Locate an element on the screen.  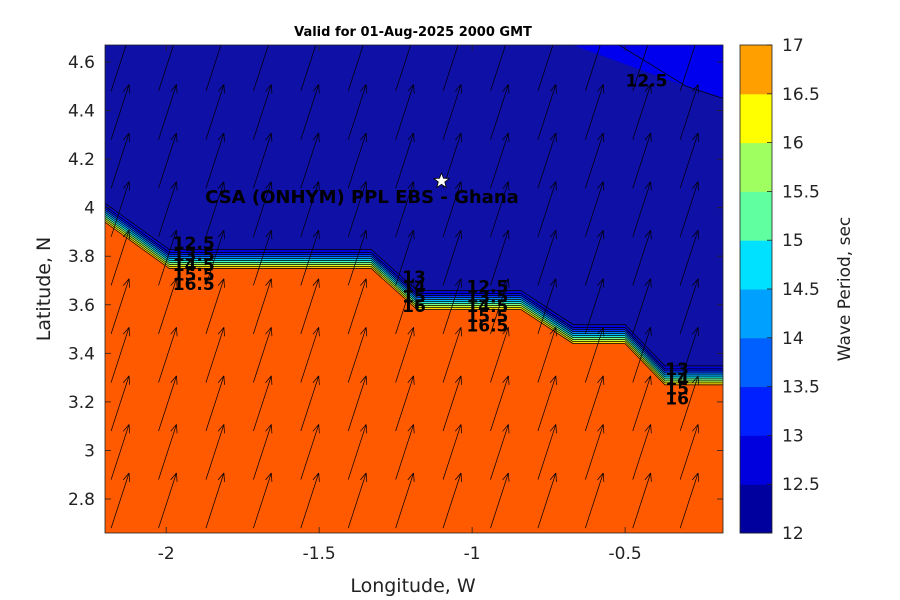
y-tick-label: 3.2 is located at coordinates (81, 403).